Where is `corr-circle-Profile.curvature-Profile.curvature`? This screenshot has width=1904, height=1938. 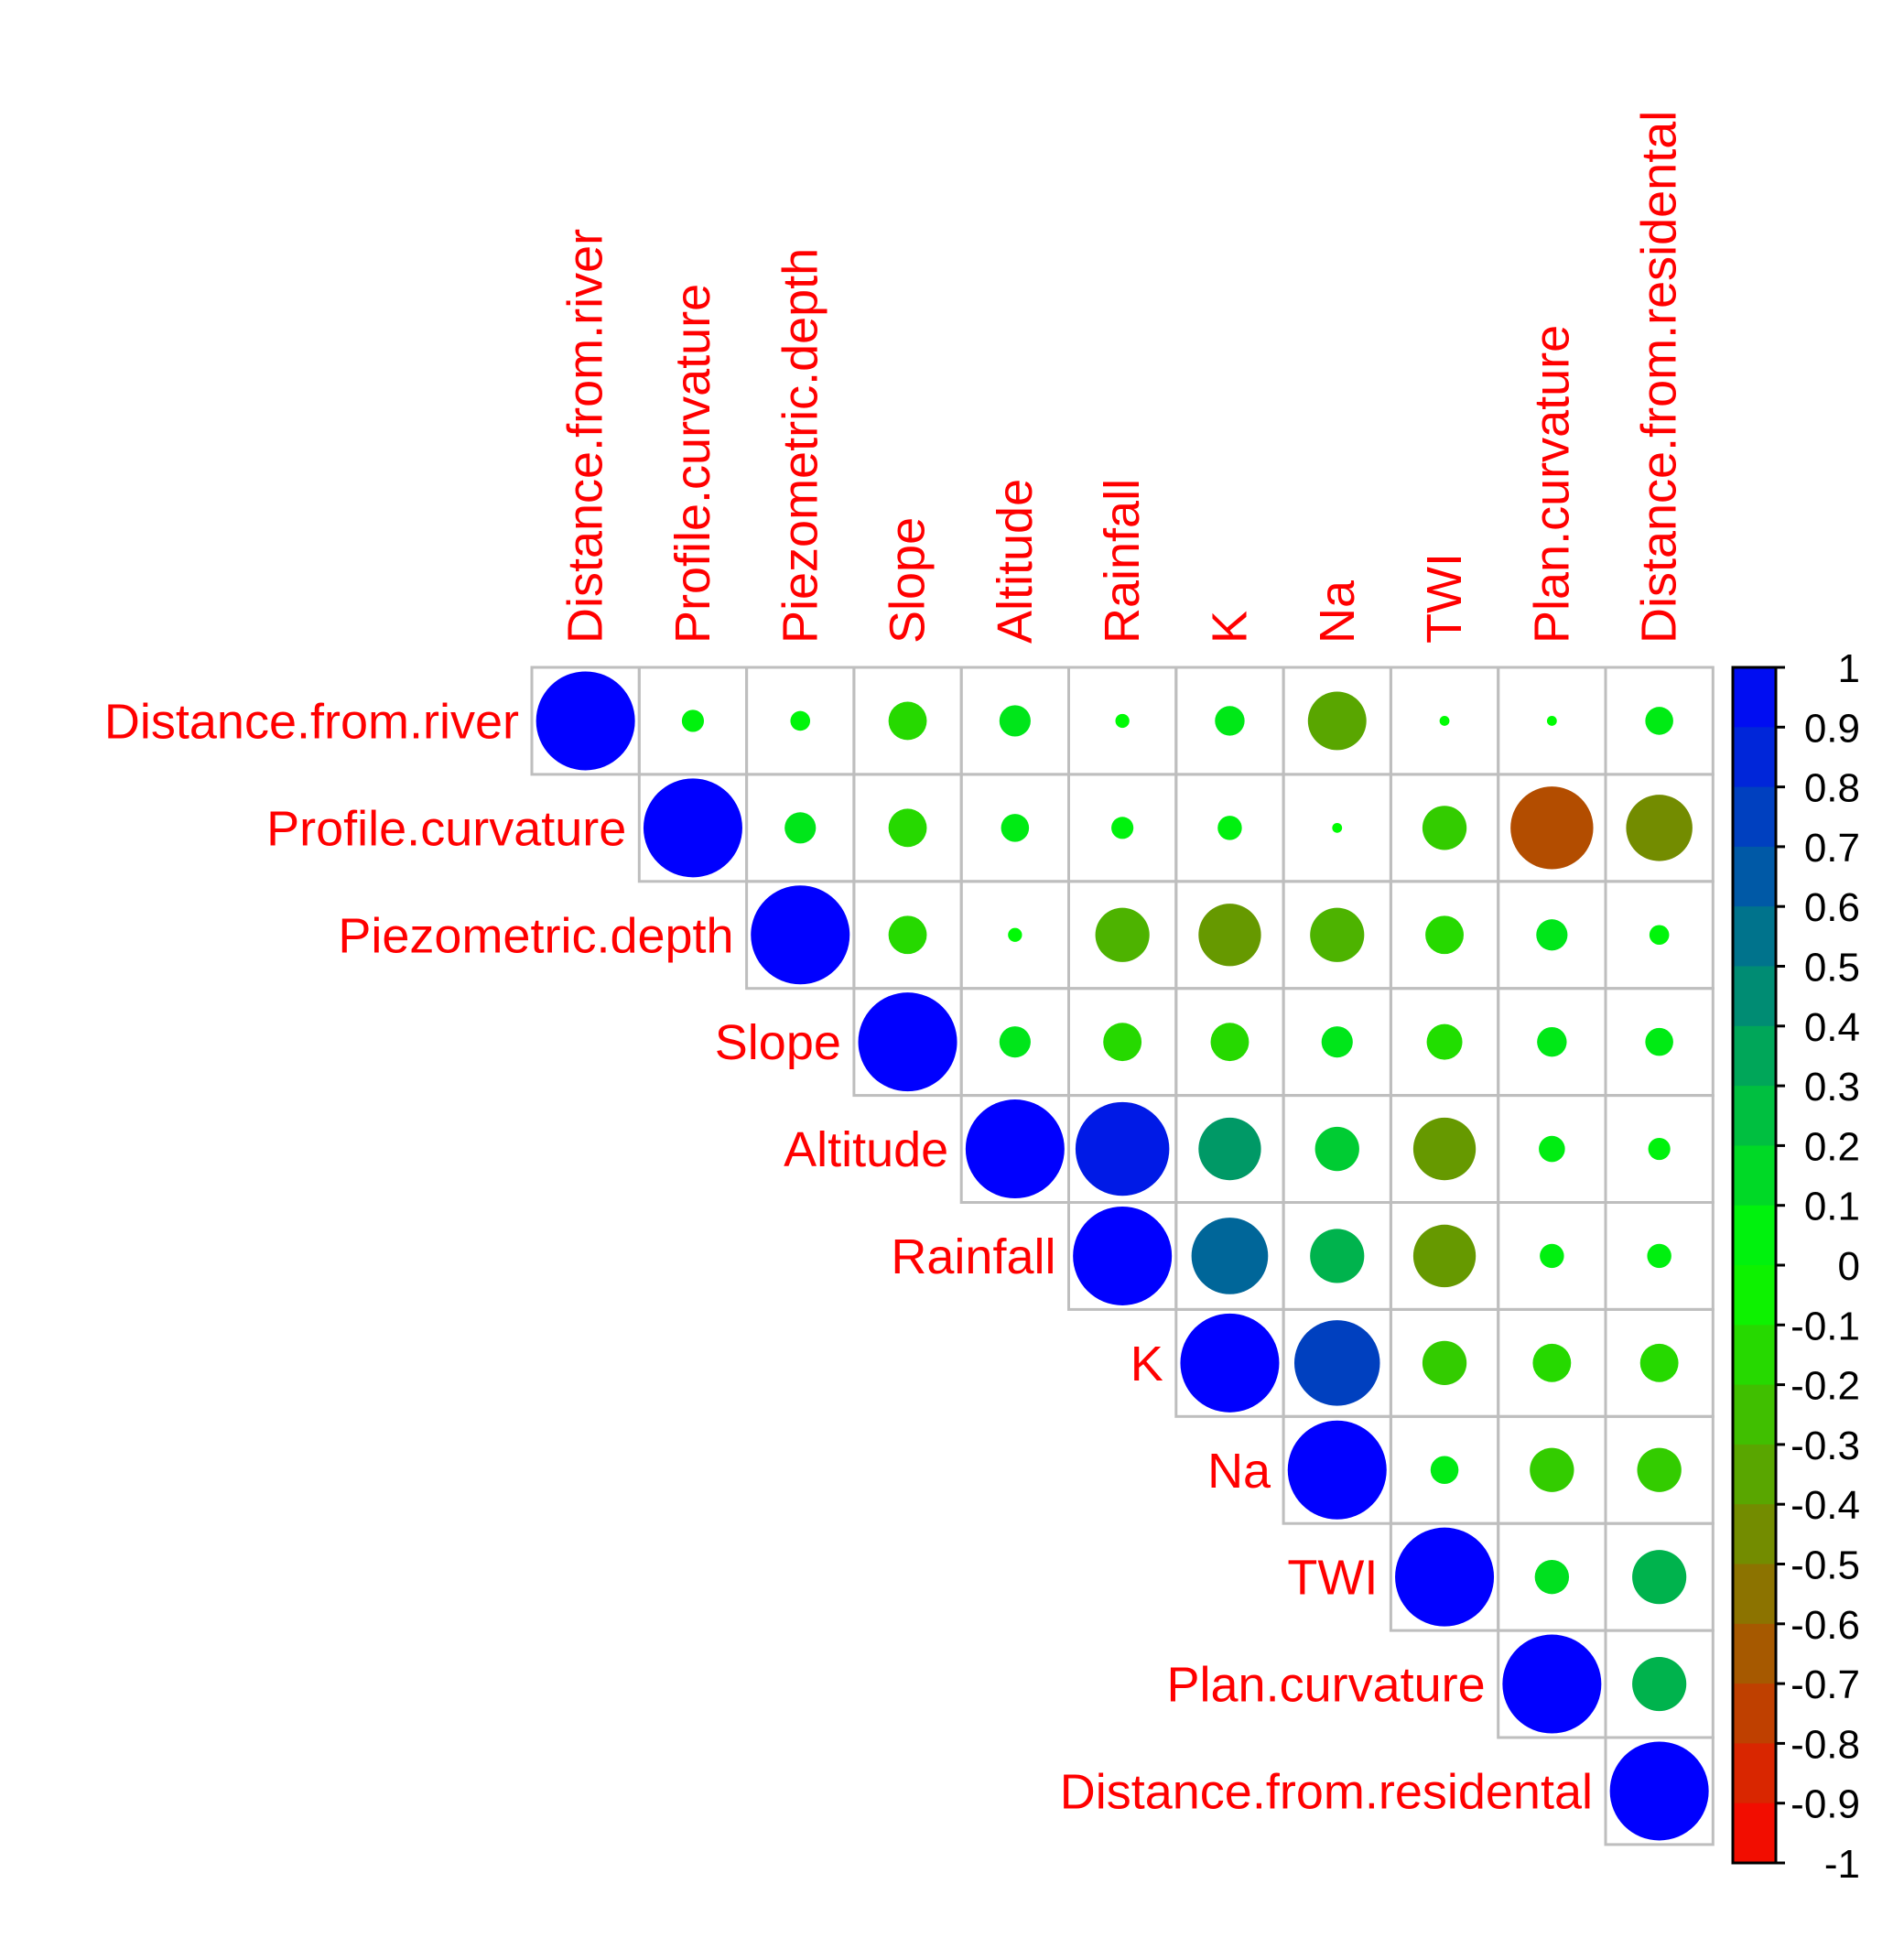
corr-circle-Profile.curvature-Profile.curvature is located at coordinates (692, 828).